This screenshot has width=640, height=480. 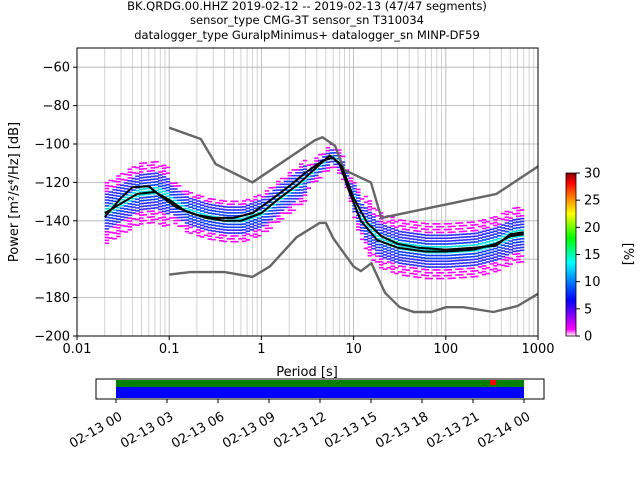 What do you see at coordinates (445, 349) in the screenshot?
I see `x-tick-label: 100` at bounding box center [445, 349].